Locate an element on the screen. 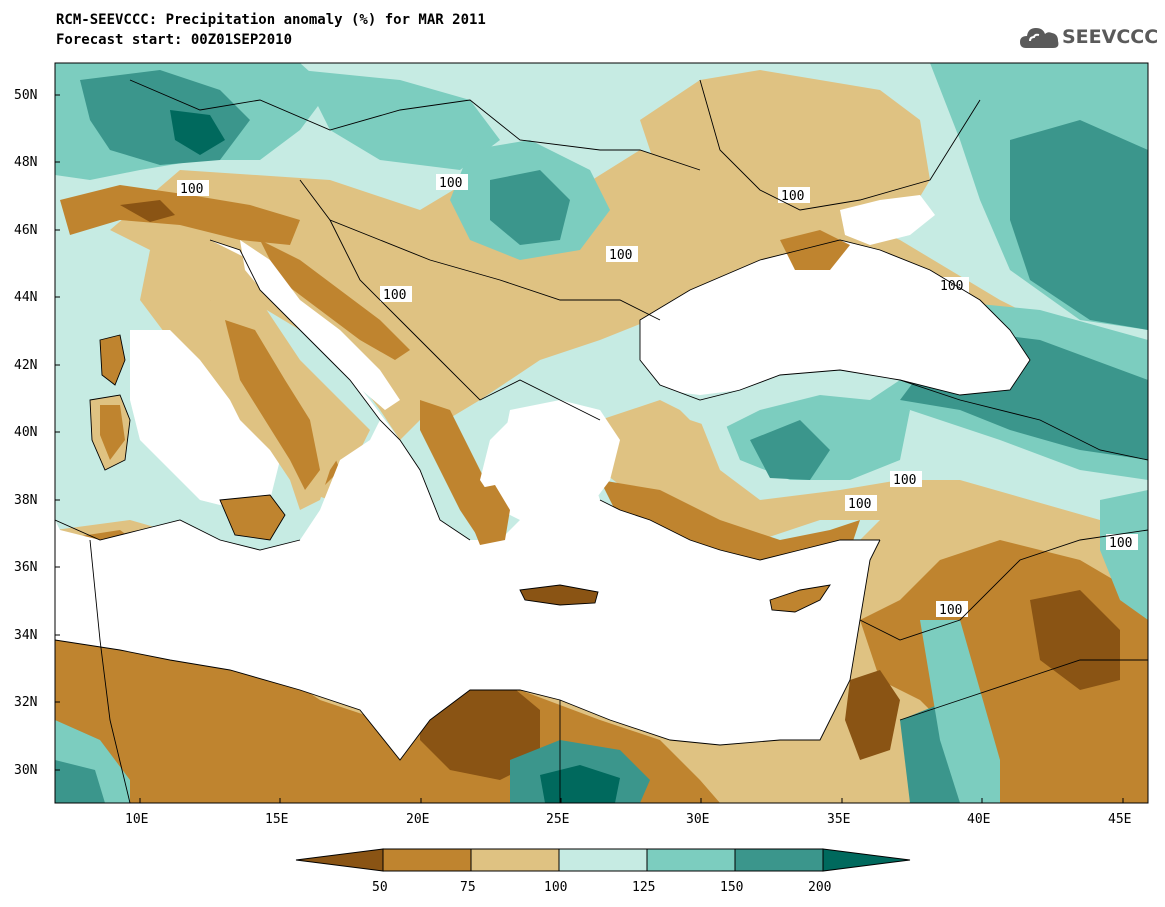 This screenshot has width=1165, height=907. land-sardinia-mid is located at coordinates (112, 432).